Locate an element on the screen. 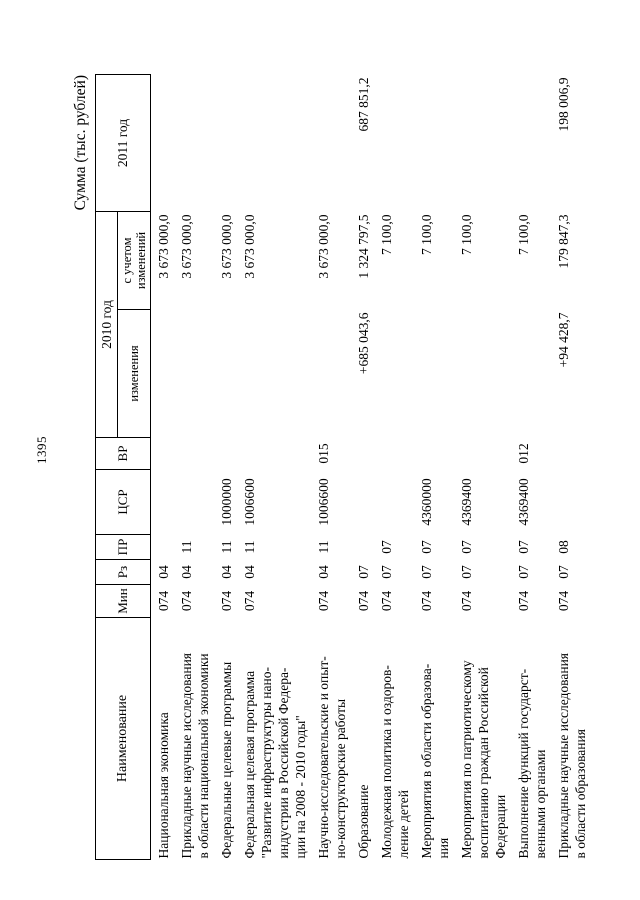 This screenshot has width=640, height=900. header-vr: ВР is located at coordinates (123, 453).